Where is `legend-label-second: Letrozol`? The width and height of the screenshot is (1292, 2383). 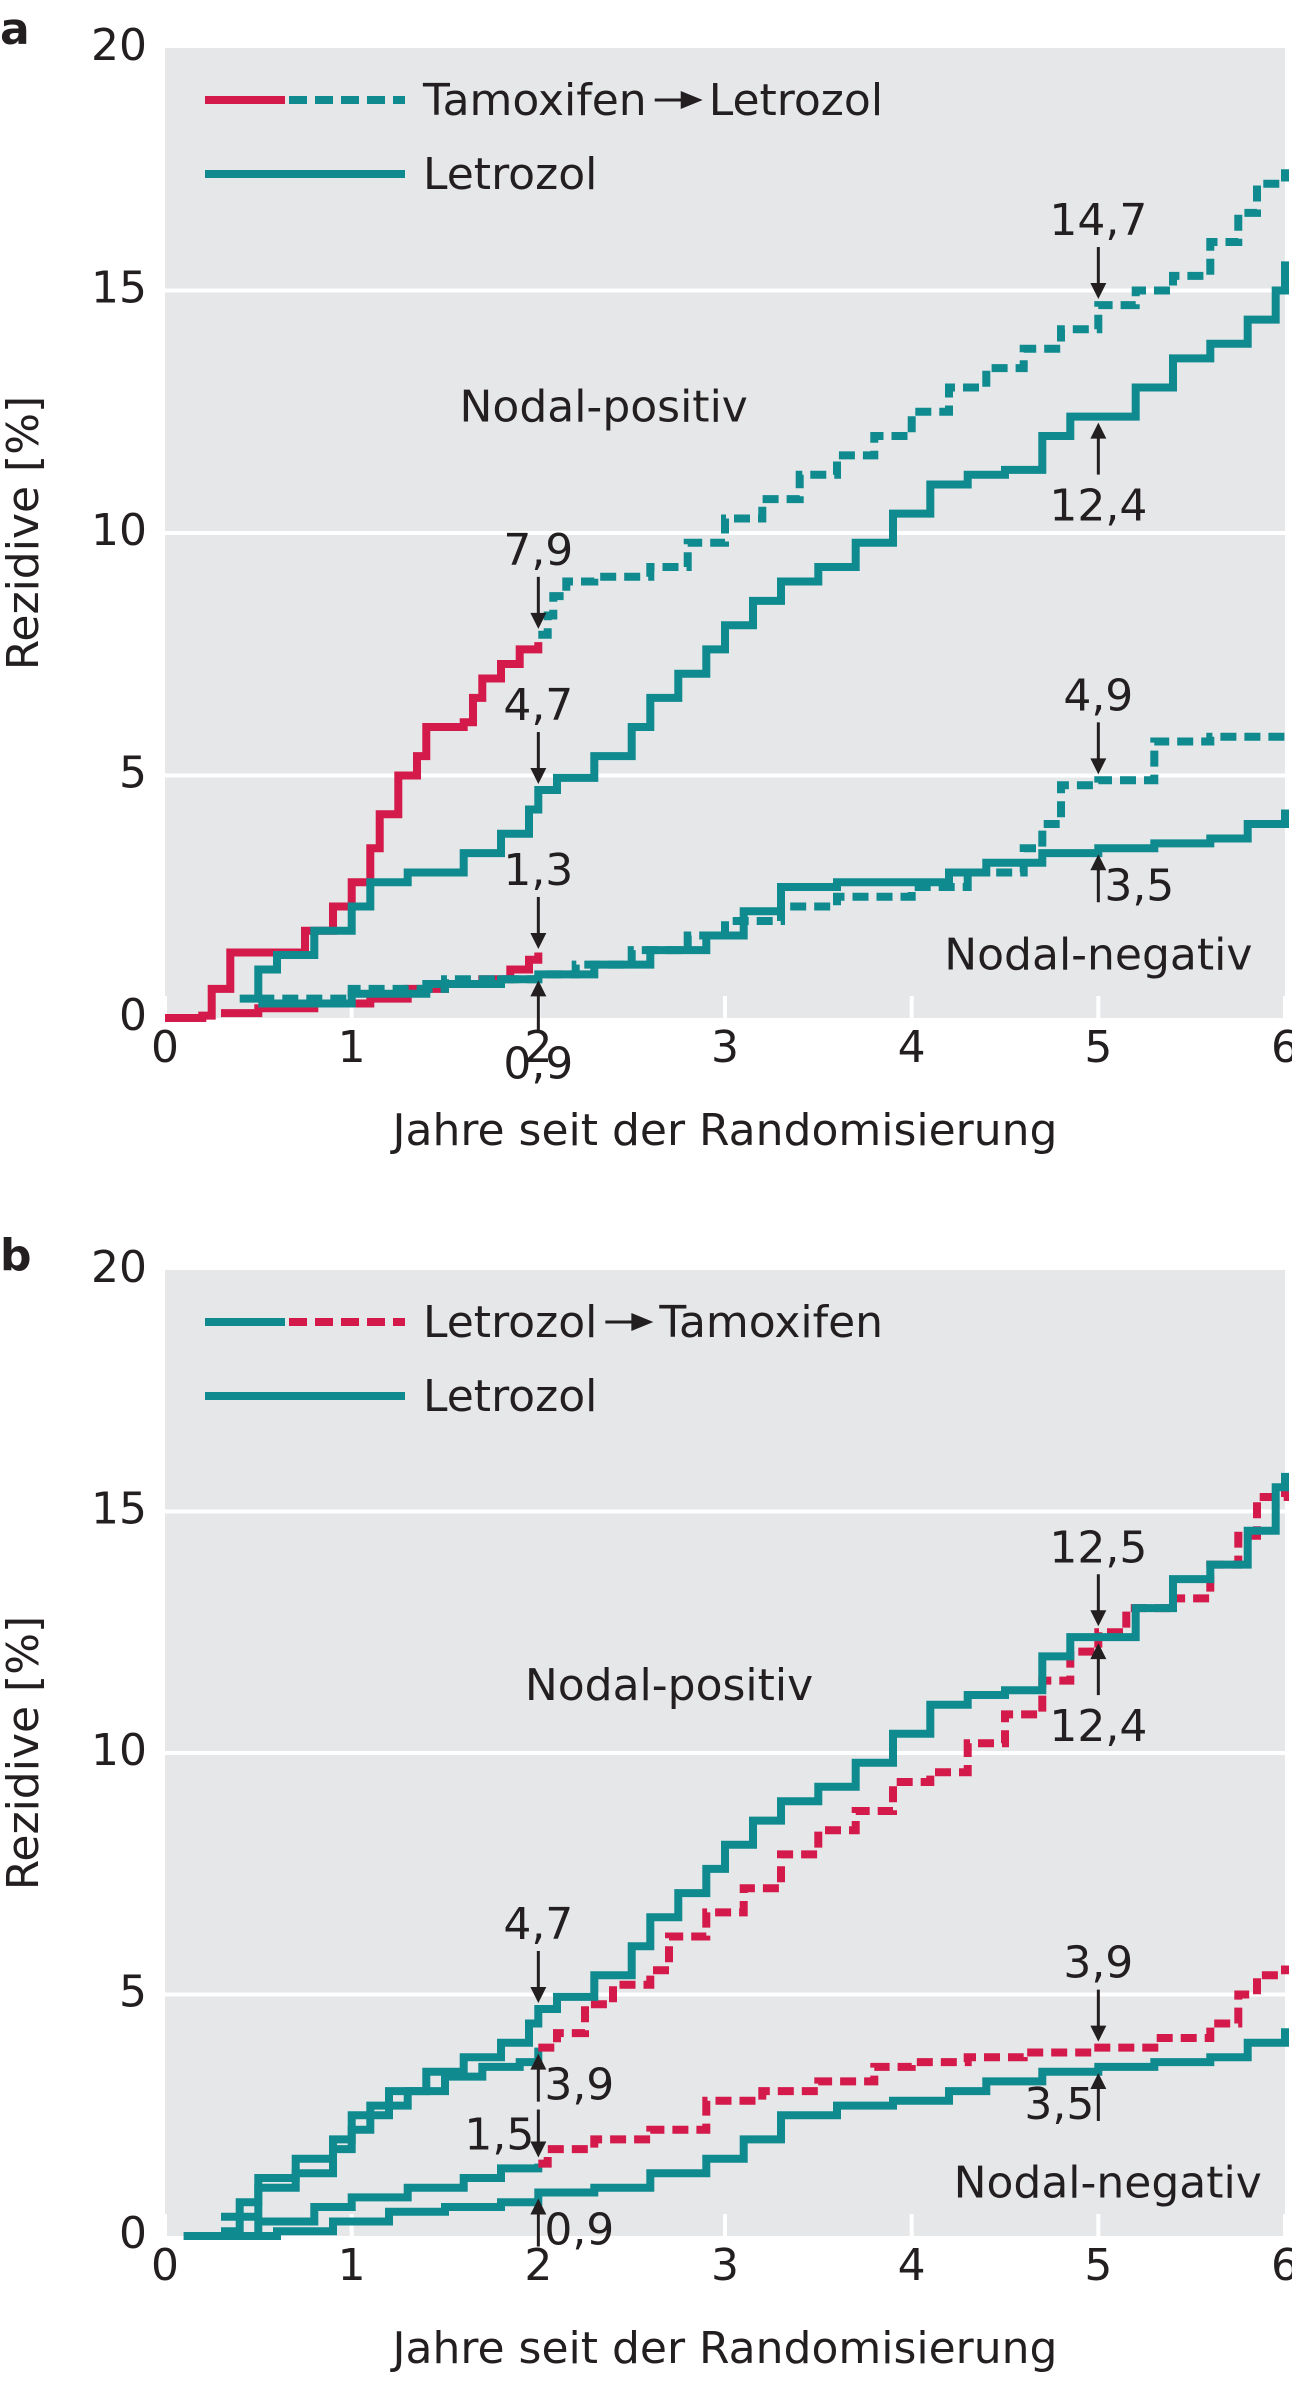 legend-label-second: Letrozol is located at coordinates (796, 100).